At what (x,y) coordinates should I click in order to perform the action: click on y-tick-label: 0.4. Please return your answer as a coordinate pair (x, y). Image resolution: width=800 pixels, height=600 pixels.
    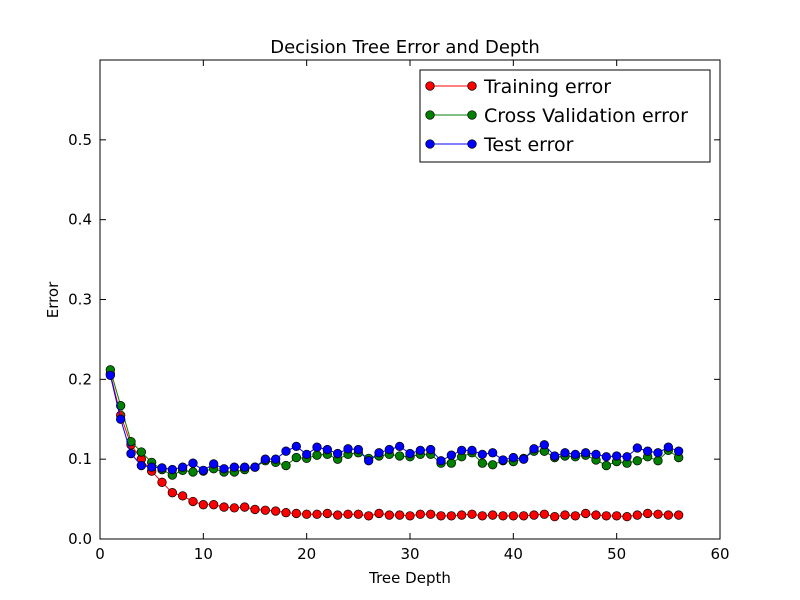
    Looking at the image, I should click on (80, 220).